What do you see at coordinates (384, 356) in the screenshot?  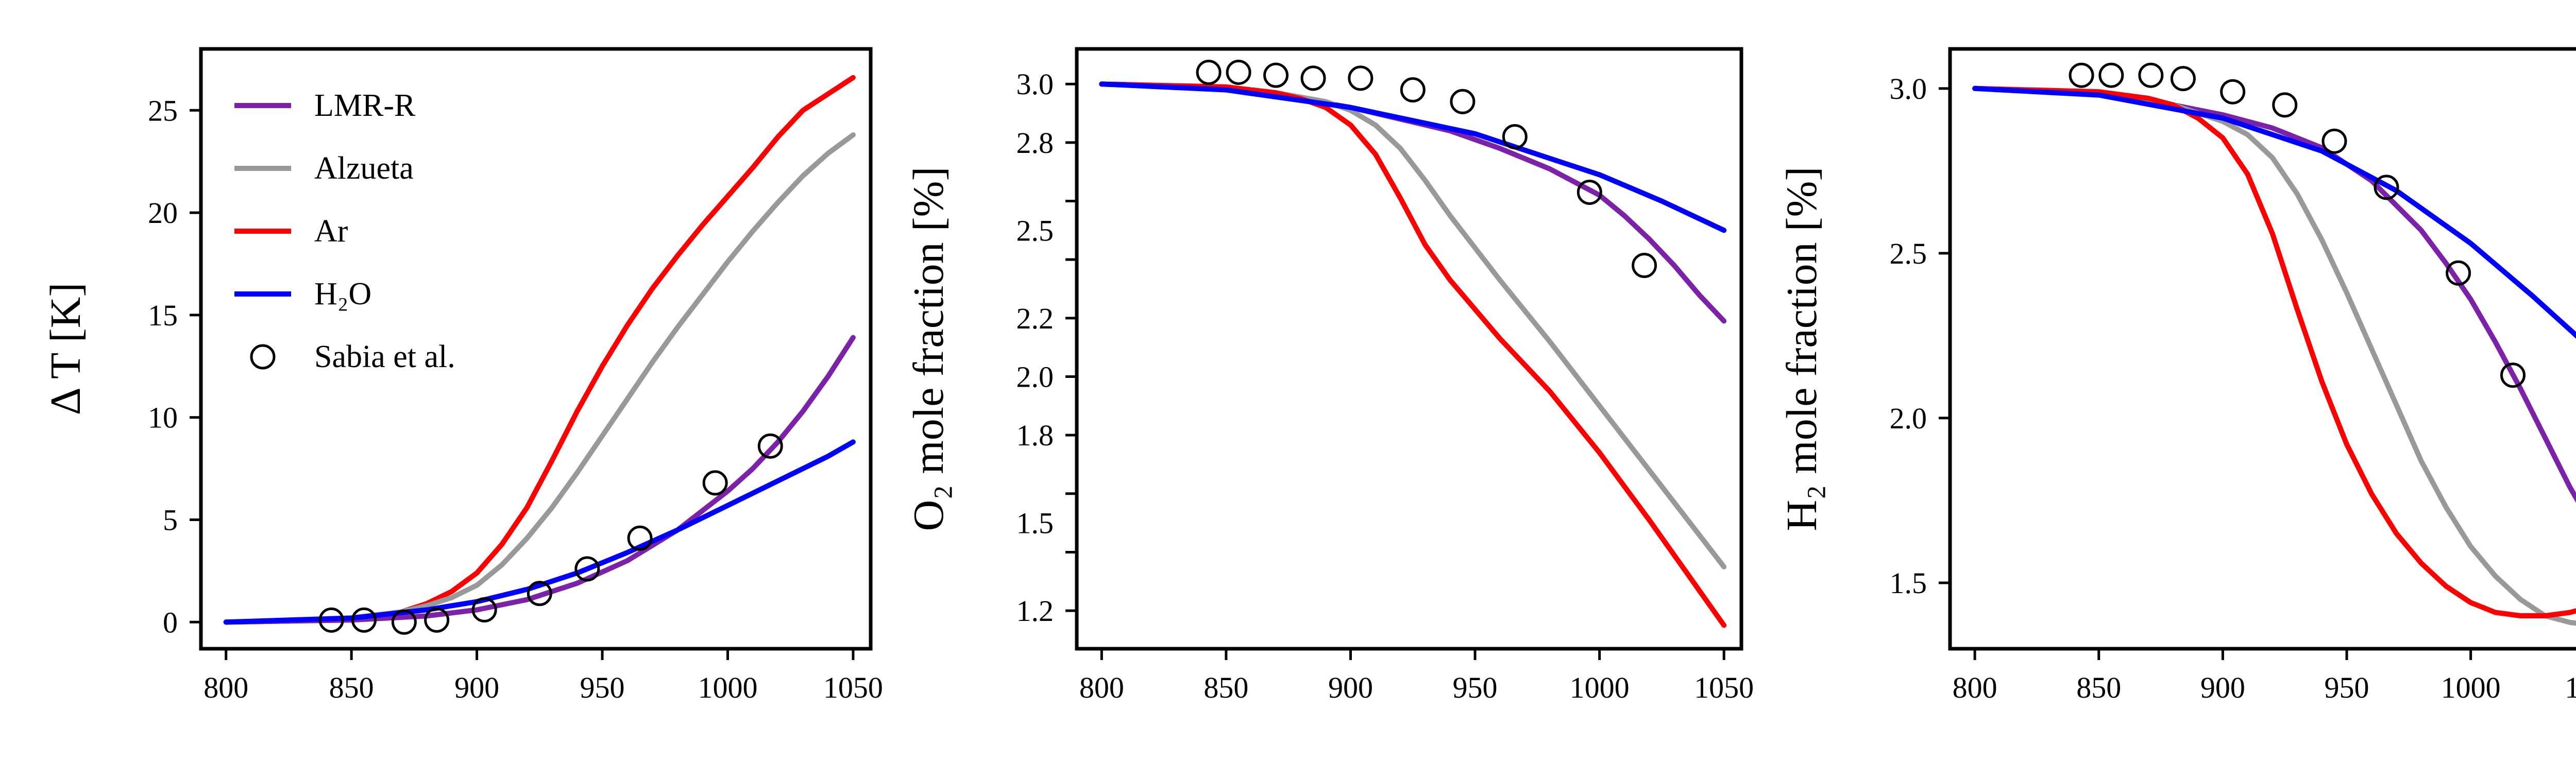 I see `legend-label: Sabia et al.` at bounding box center [384, 356].